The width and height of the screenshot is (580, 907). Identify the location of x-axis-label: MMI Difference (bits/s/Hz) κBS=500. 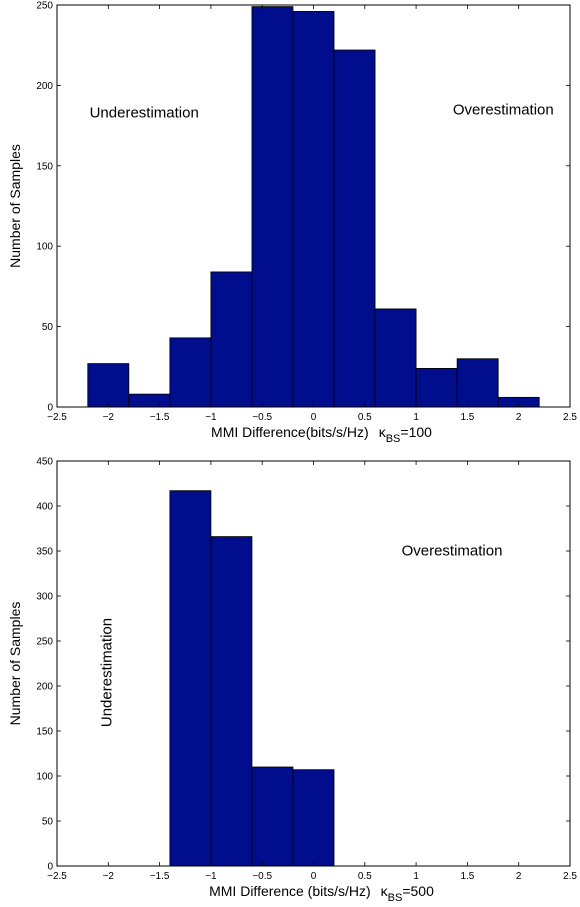
(321, 893).